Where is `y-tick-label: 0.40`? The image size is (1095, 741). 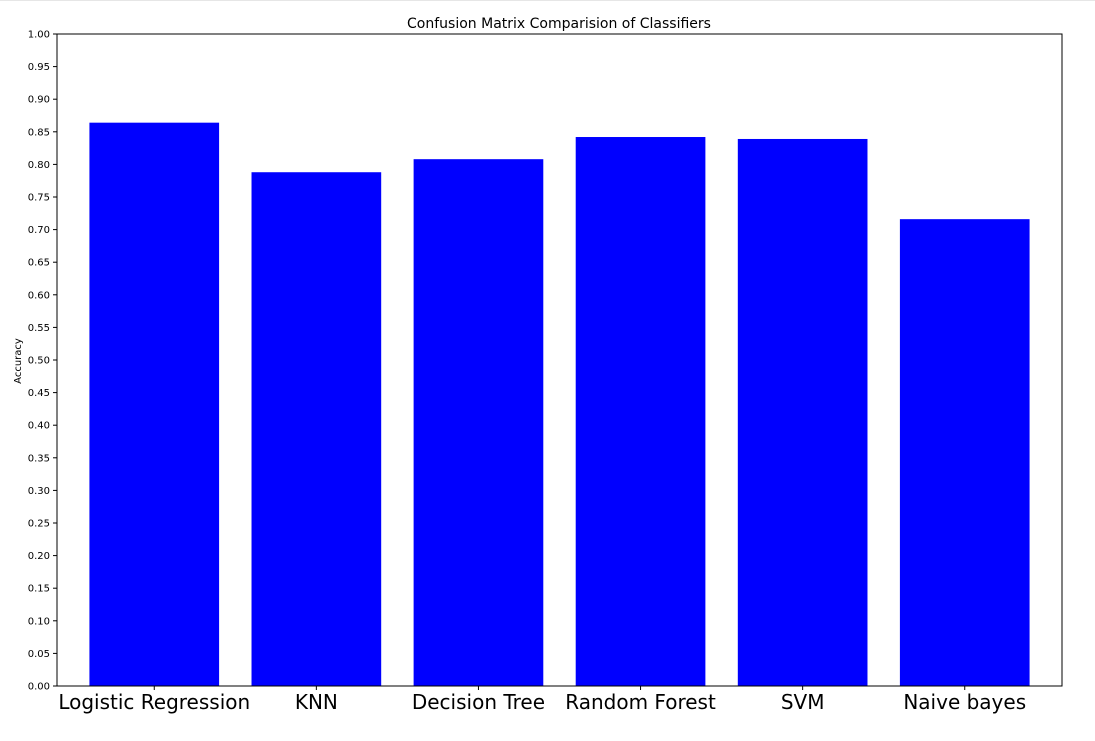
y-tick-label: 0.40 is located at coordinates (39, 426).